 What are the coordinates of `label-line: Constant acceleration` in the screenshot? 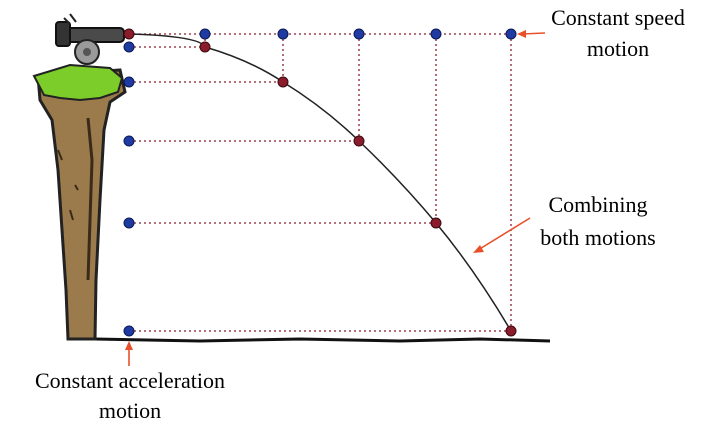 It's located at (130, 380).